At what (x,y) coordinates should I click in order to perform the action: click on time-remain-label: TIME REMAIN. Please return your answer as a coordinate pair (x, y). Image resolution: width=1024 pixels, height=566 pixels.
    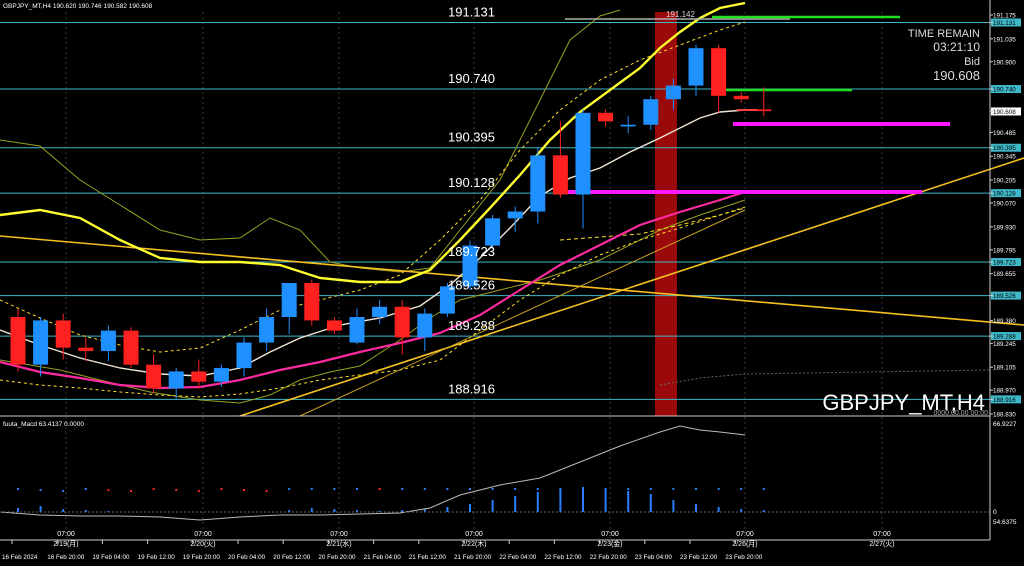
    Looking at the image, I should click on (944, 34).